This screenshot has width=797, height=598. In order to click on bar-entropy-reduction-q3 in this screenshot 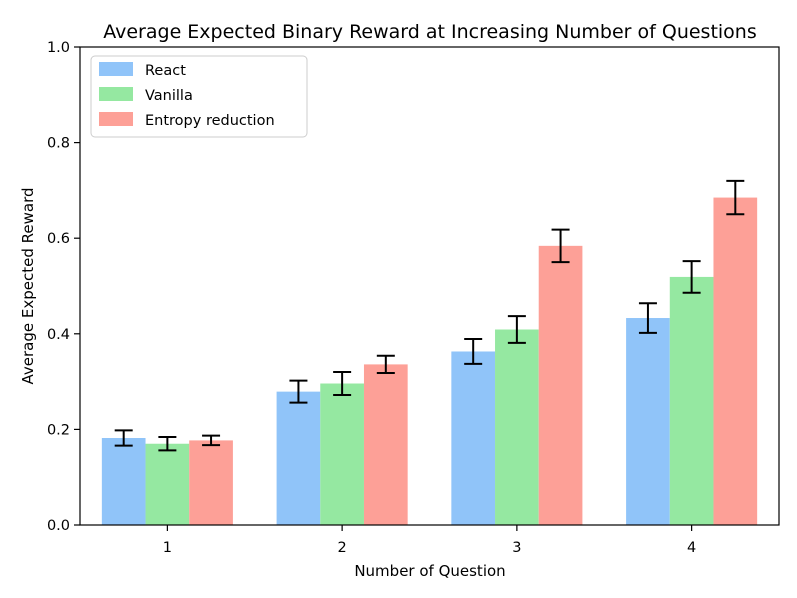, I will do `click(560, 385)`.